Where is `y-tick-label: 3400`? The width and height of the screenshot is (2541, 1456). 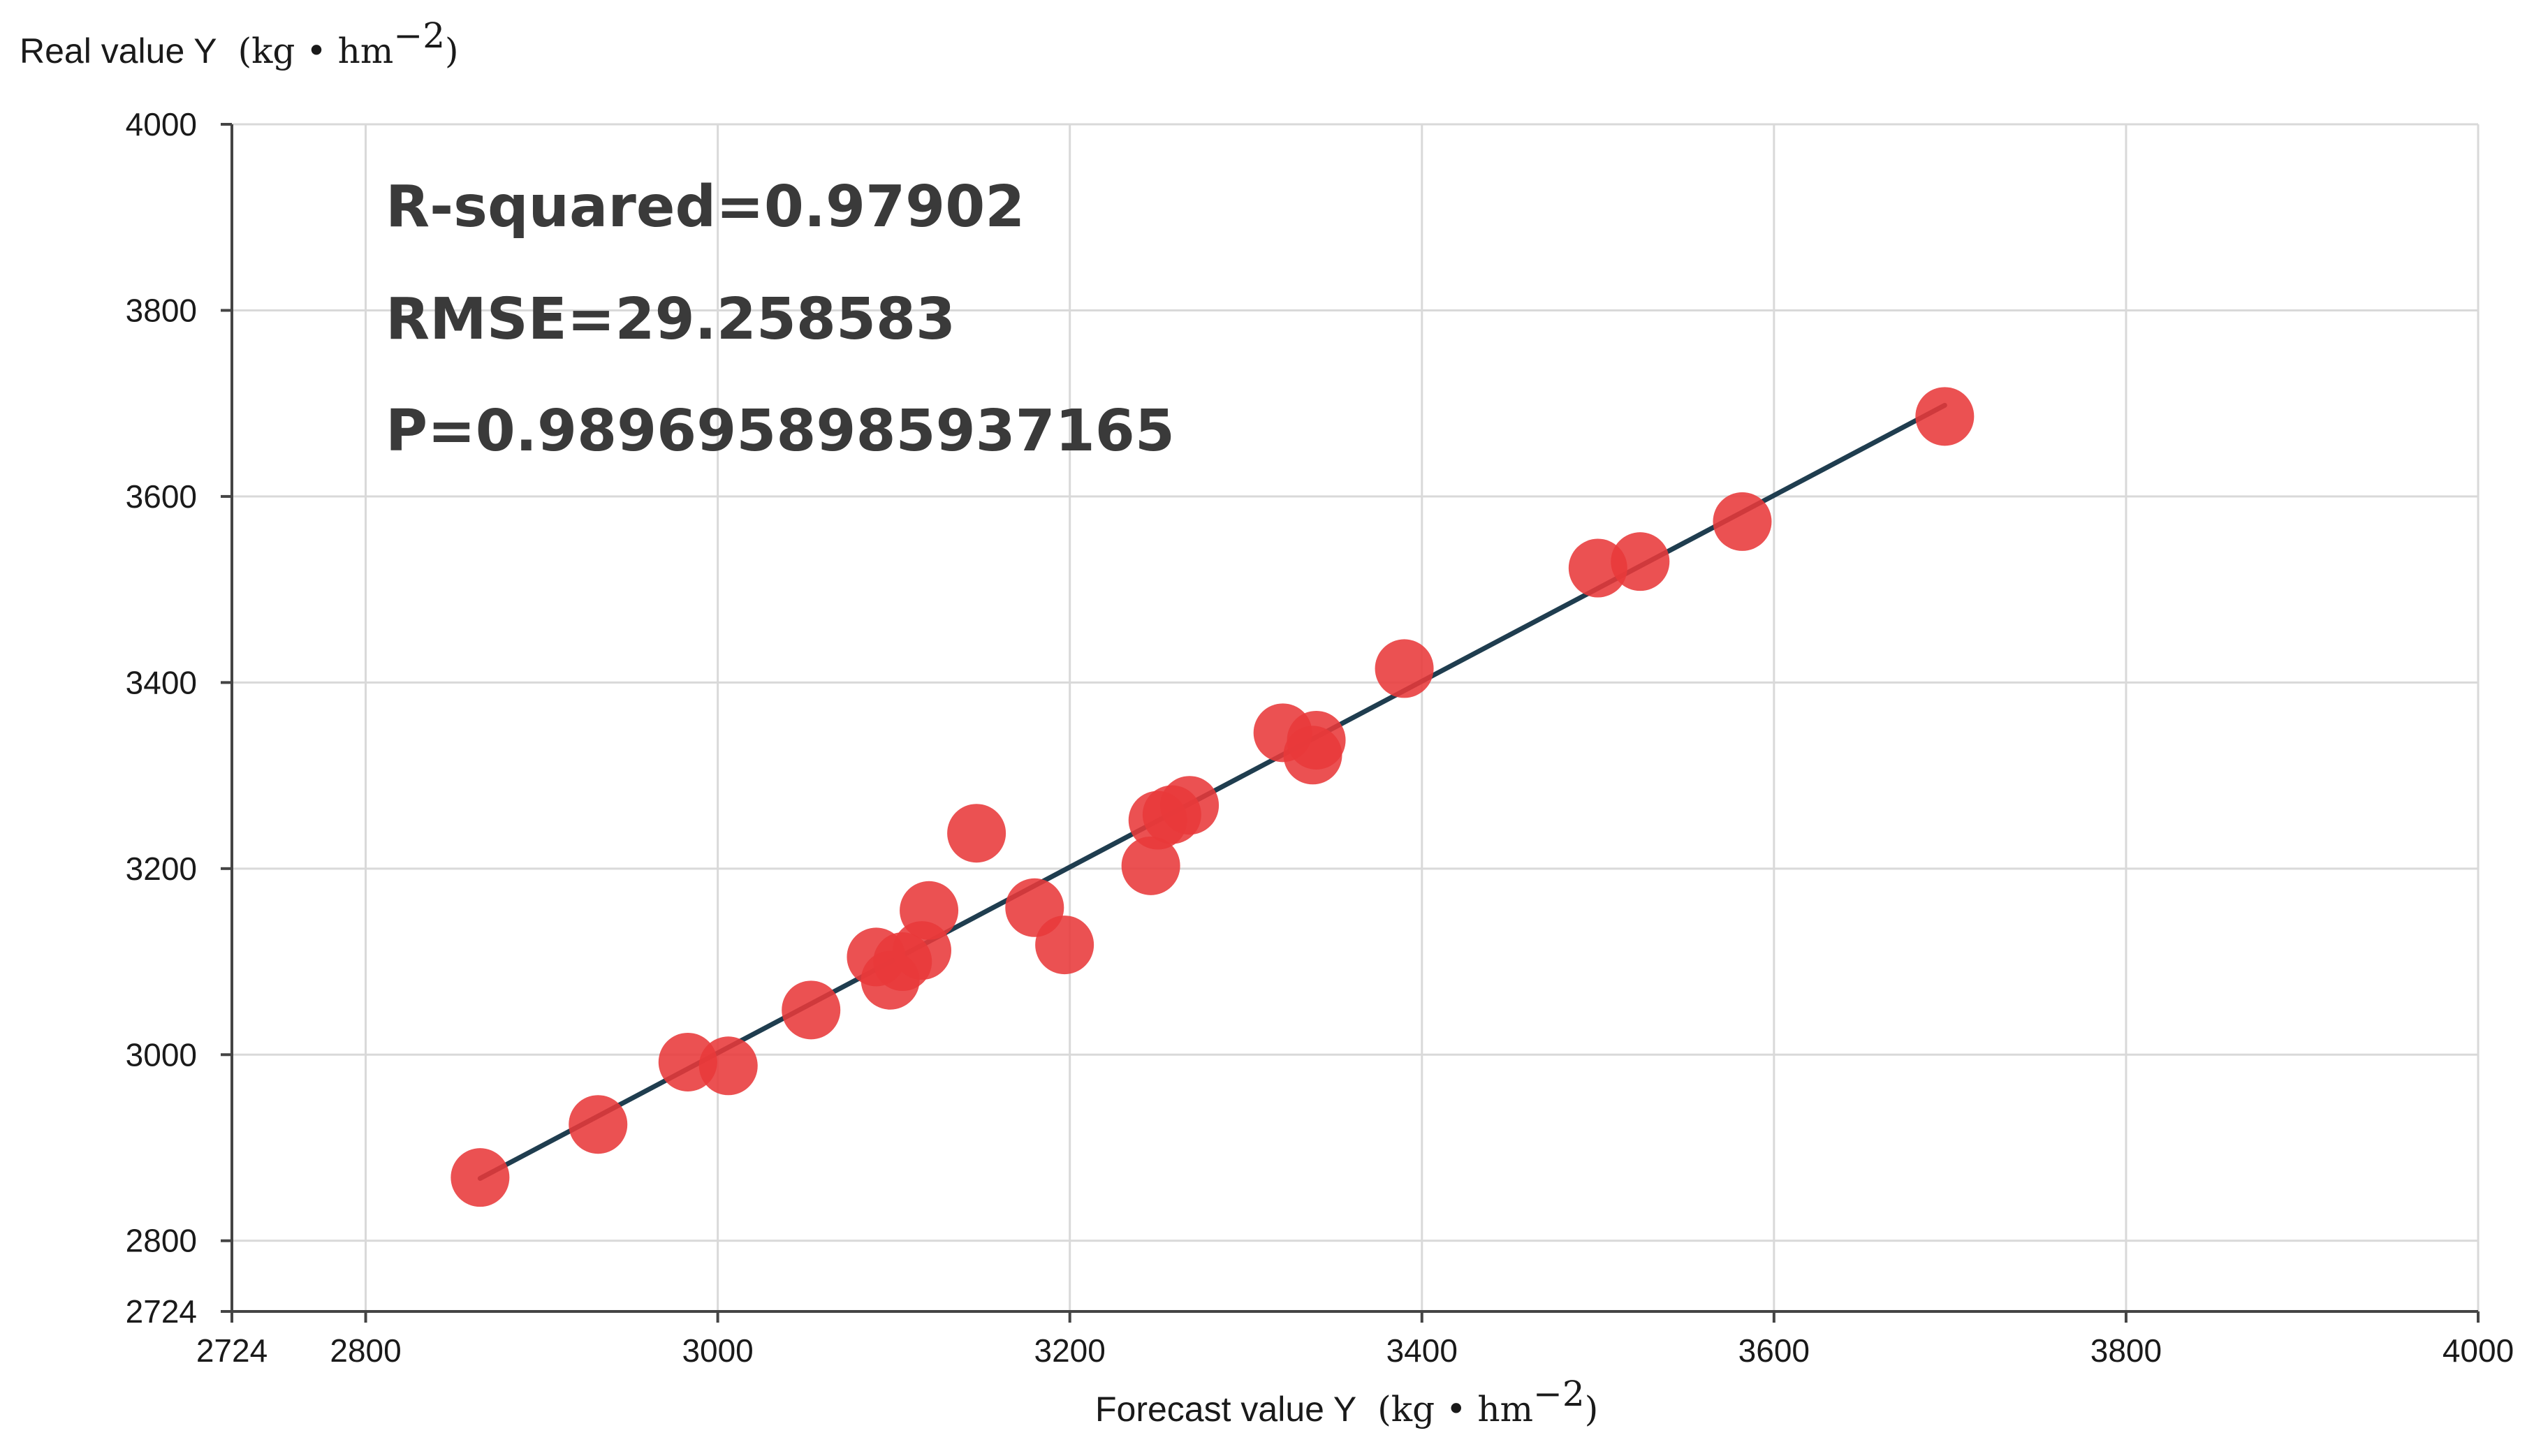 y-tick-label: 3400 is located at coordinates (161, 682).